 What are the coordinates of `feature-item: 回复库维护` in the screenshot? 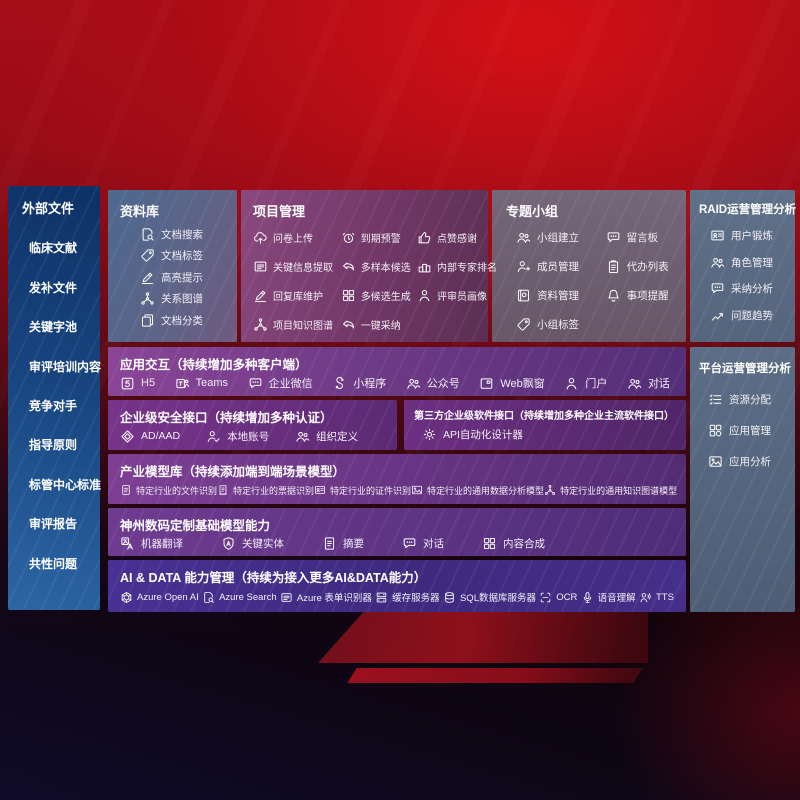 It's located at (297, 295).